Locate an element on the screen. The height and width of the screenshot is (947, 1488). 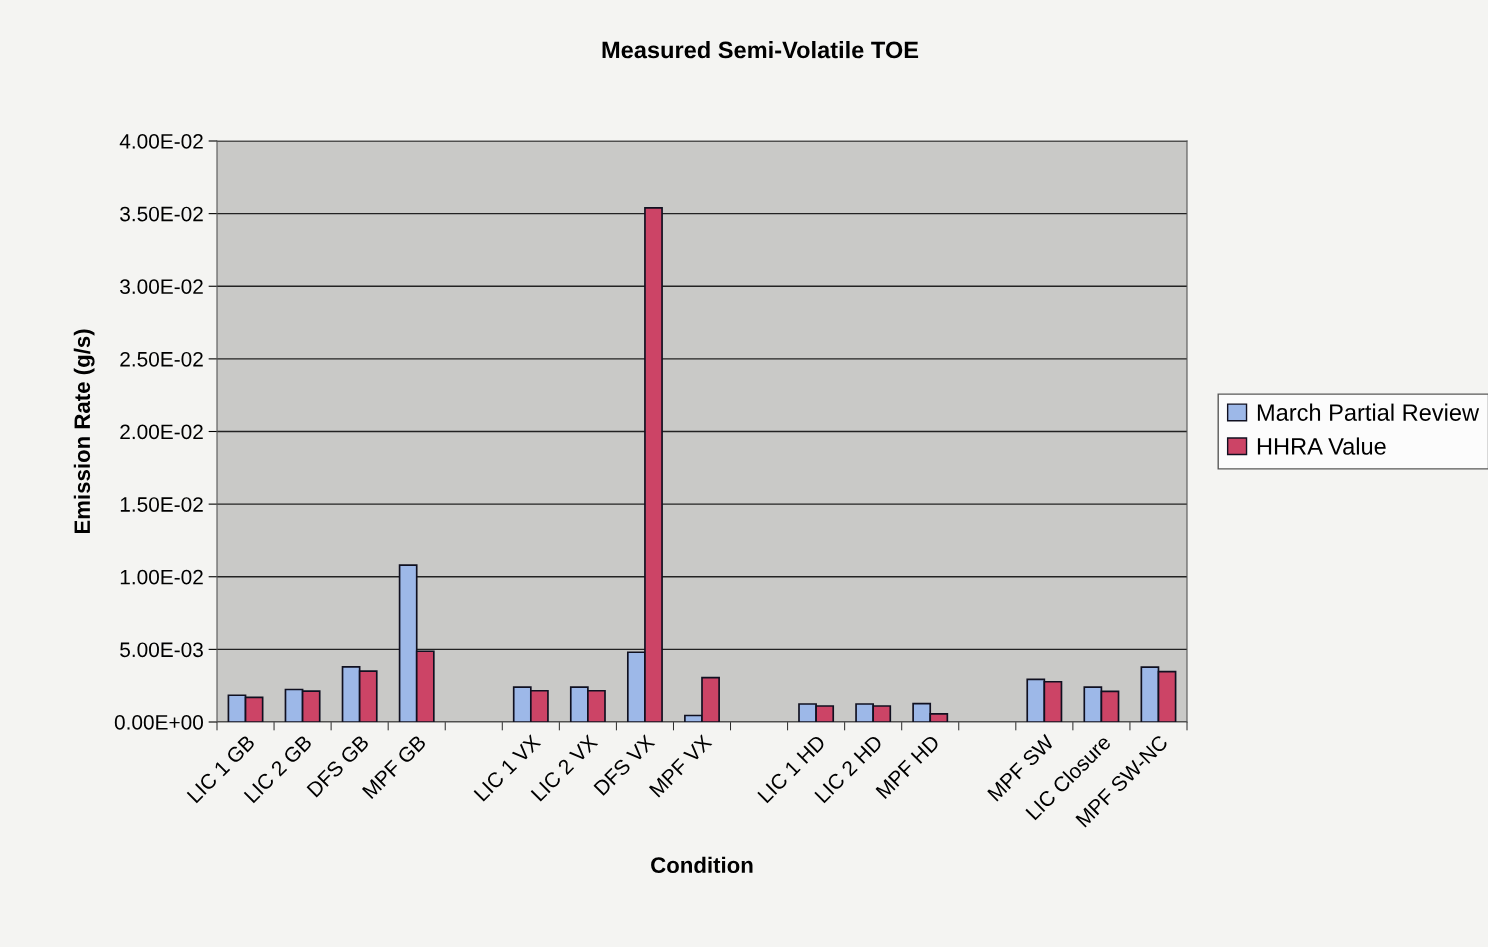
y-tick-label: 3.50E-02 is located at coordinates (161, 214).